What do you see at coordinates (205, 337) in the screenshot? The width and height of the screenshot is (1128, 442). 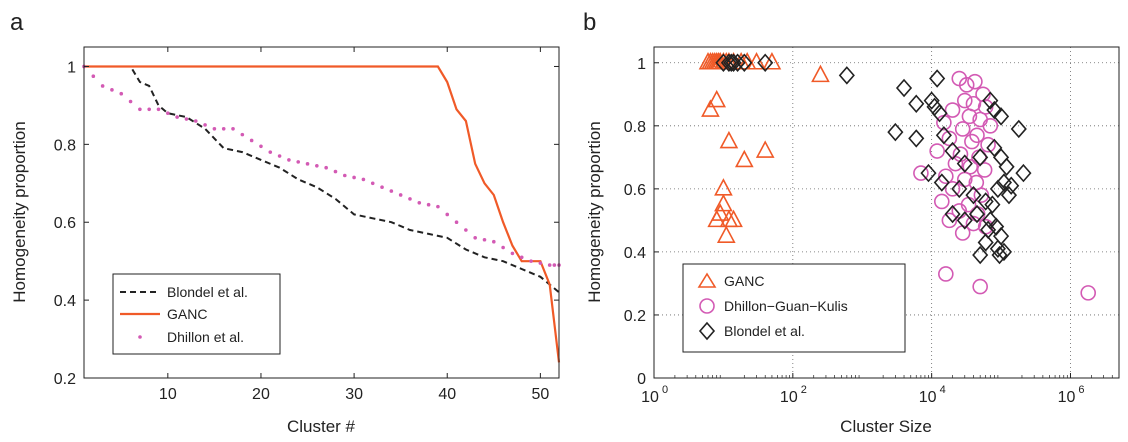 I see `legend-label-dhillon-a: Dhillon et al.` at bounding box center [205, 337].